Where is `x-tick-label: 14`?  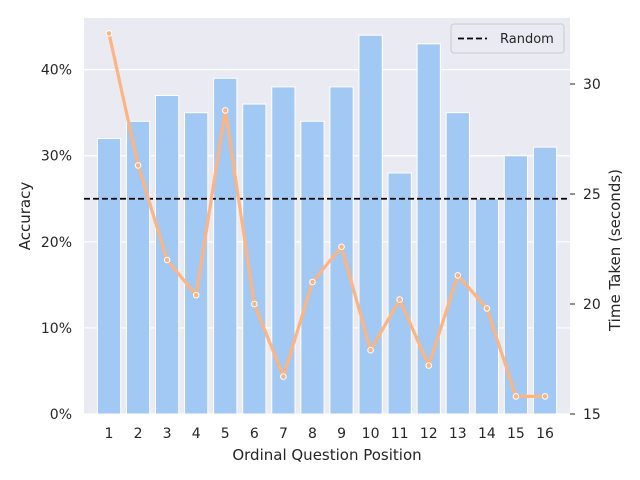
x-tick-label: 14 is located at coordinates (487, 434).